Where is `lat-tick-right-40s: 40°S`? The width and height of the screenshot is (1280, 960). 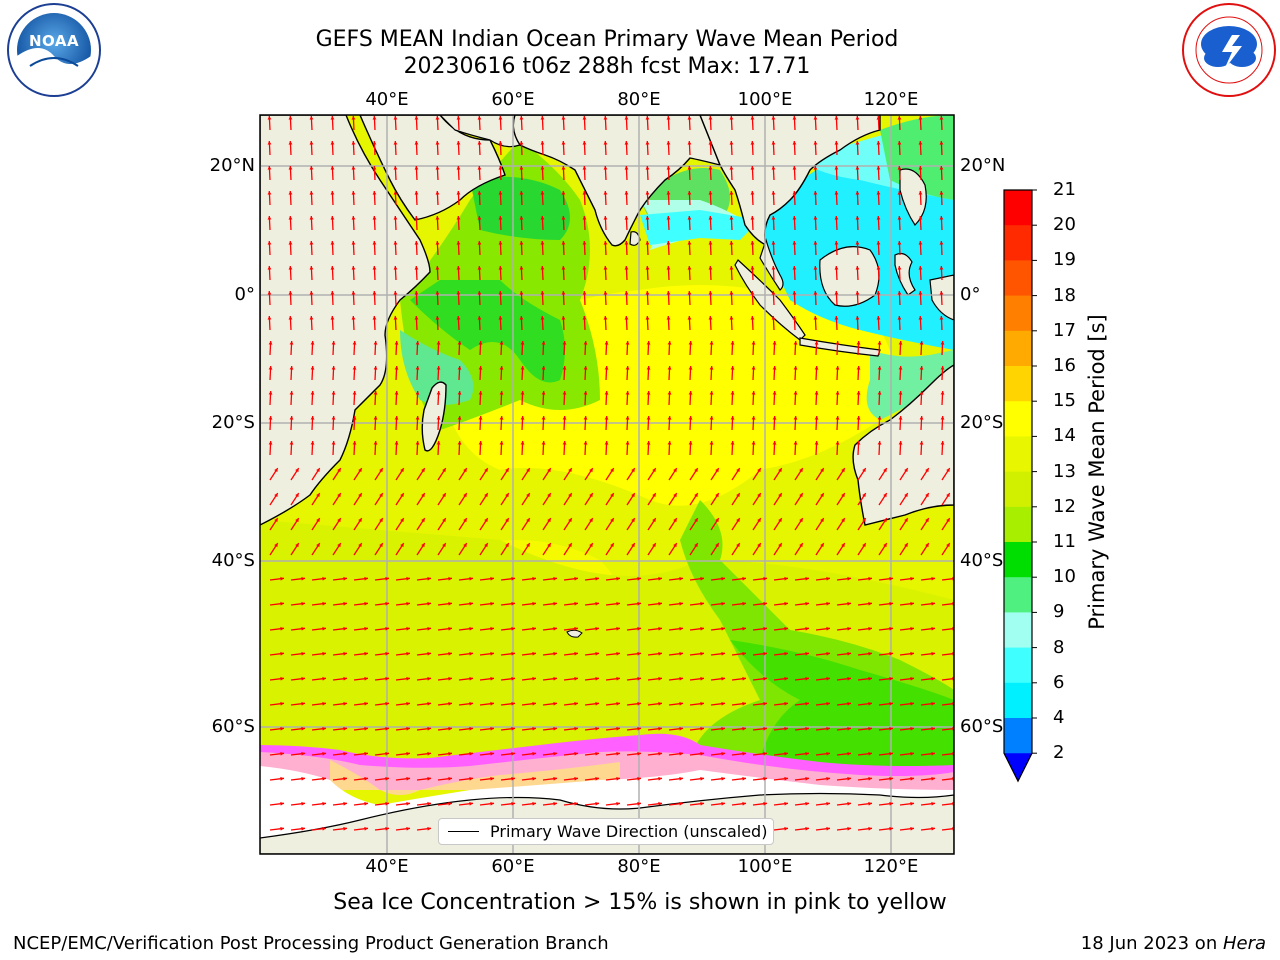
lat-tick-right-40s: 40°S is located at coordinates (982, 560).